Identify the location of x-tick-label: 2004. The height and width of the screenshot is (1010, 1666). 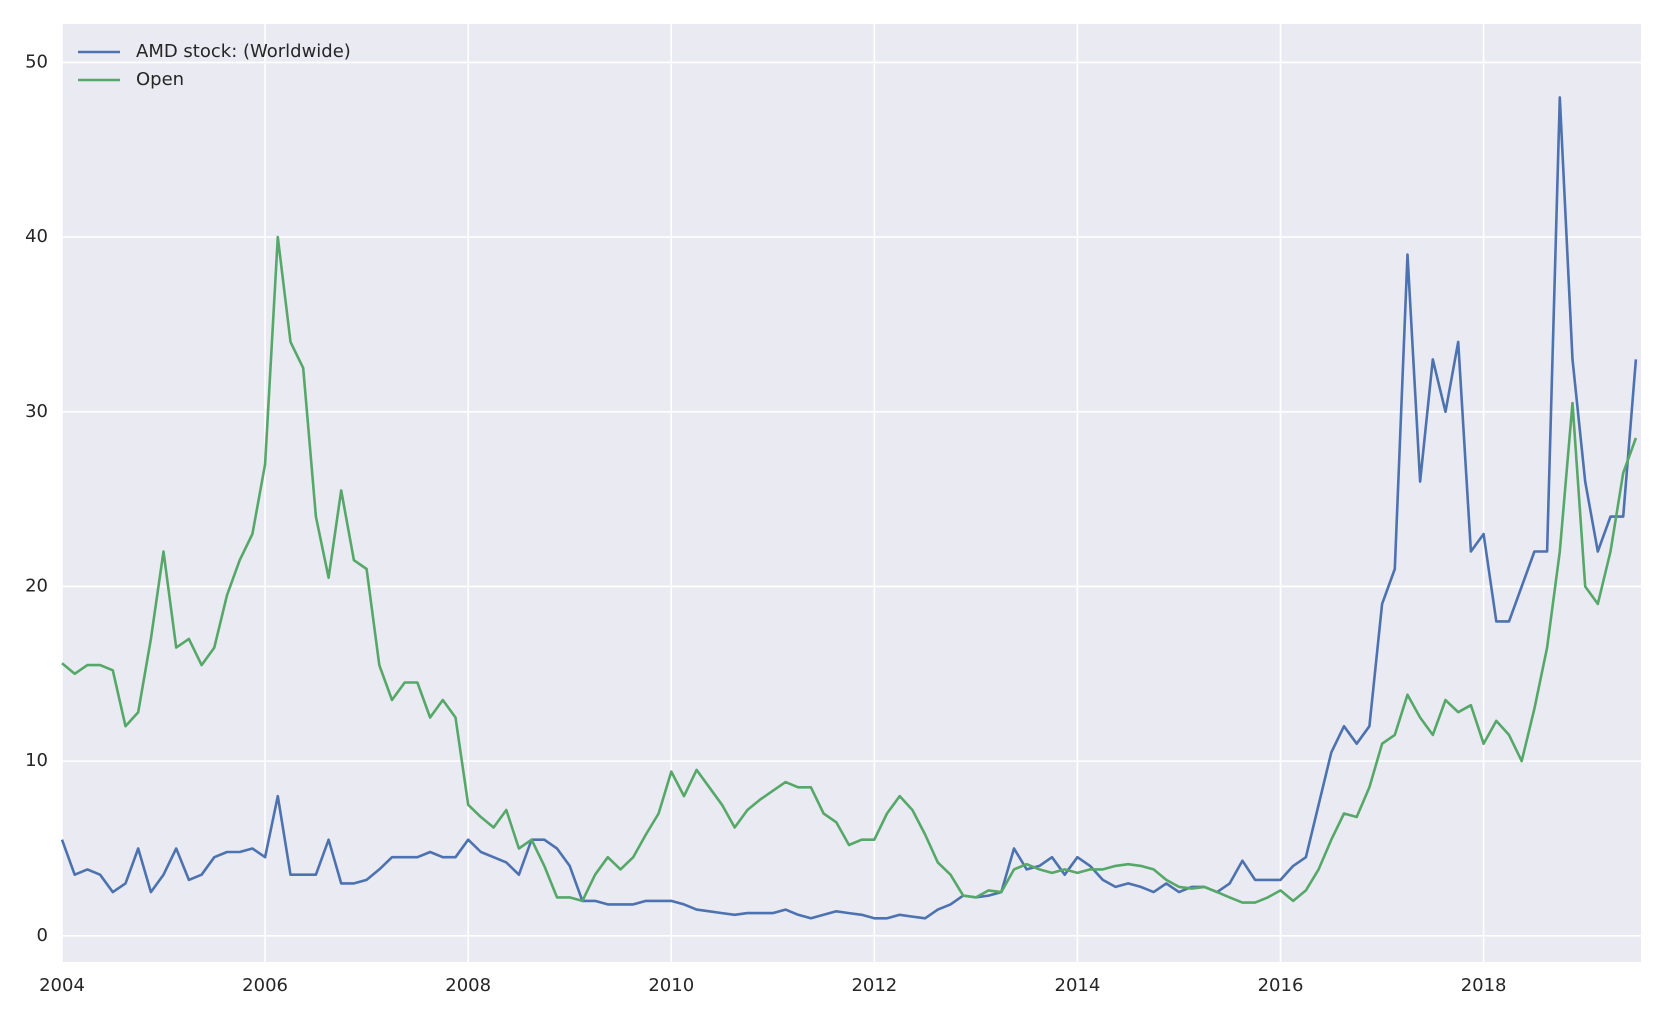
(62, 985).